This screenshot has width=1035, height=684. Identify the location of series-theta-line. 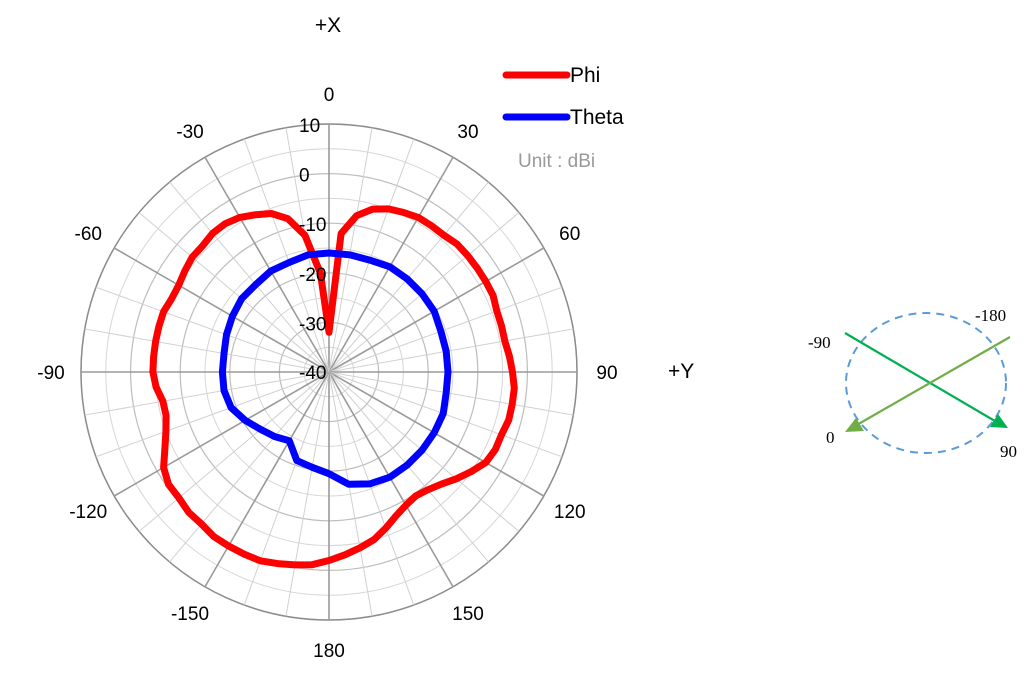
(335, 368).